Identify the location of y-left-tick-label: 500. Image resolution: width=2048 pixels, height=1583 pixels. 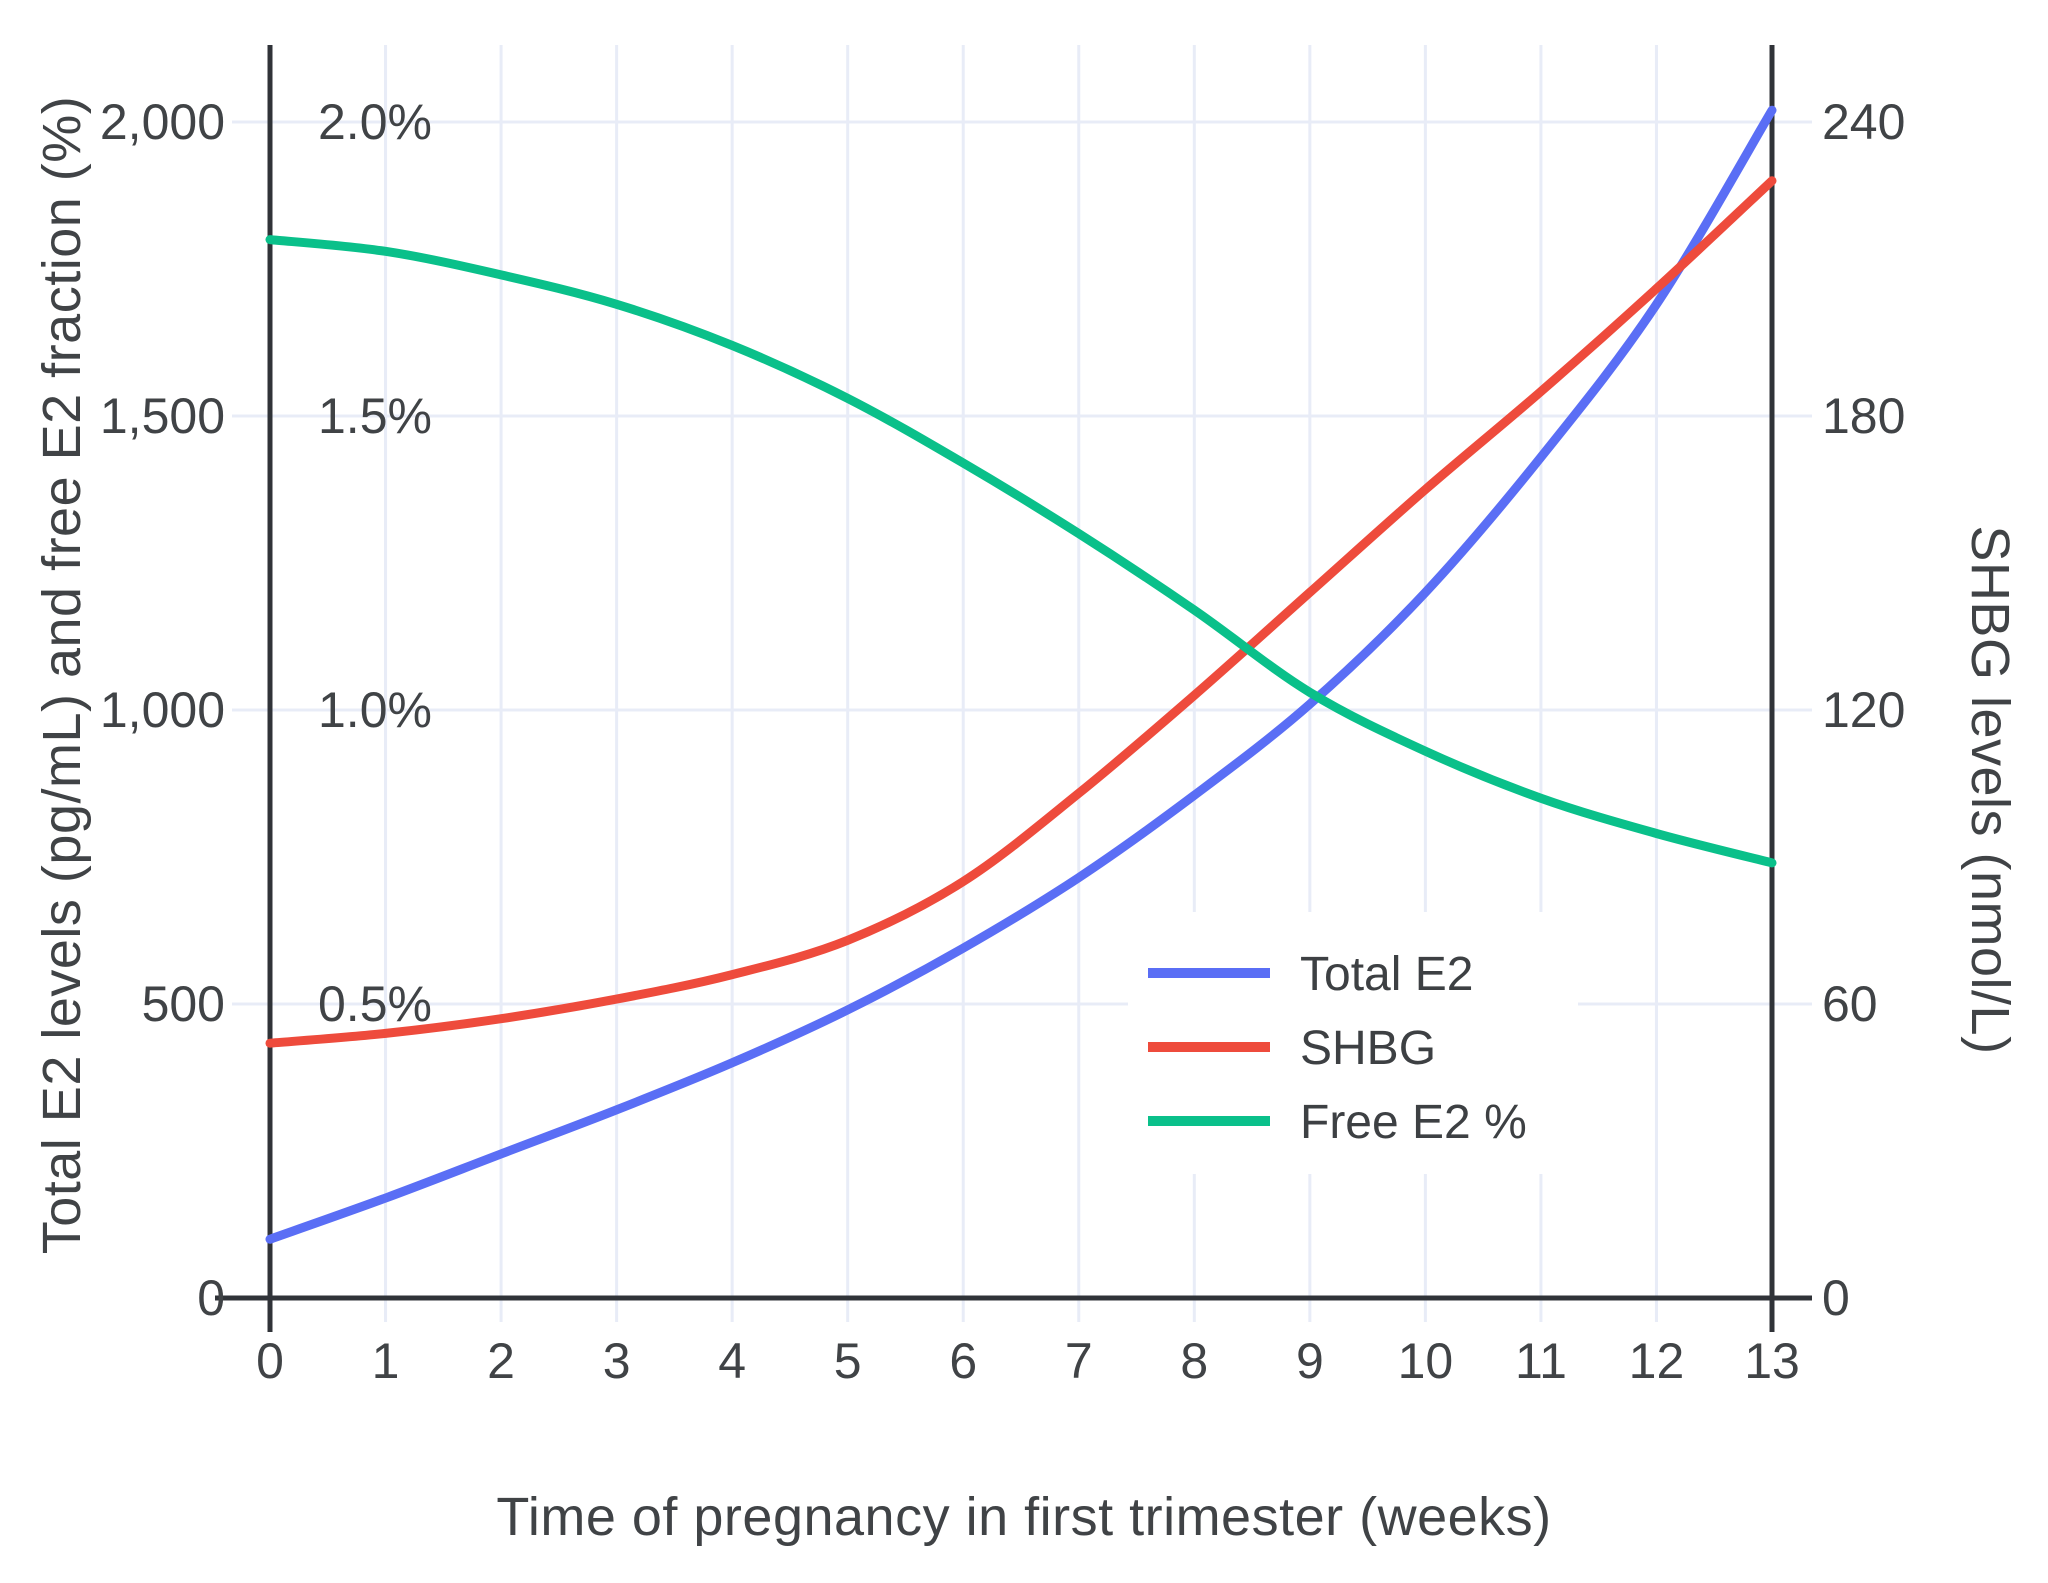
(183, 1004).